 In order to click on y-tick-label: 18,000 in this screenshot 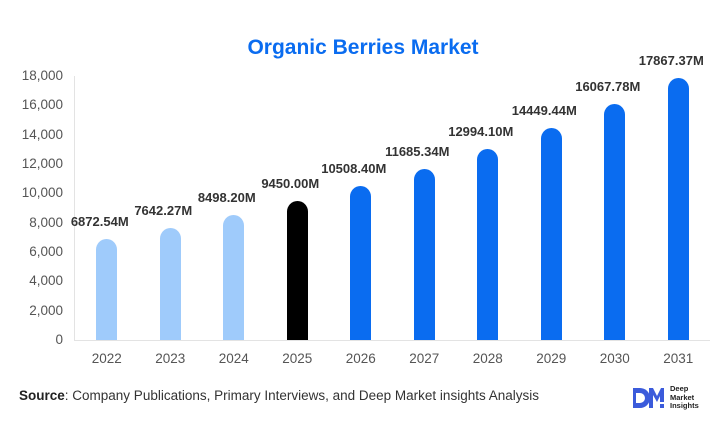, I will do `click(42, 75)`.